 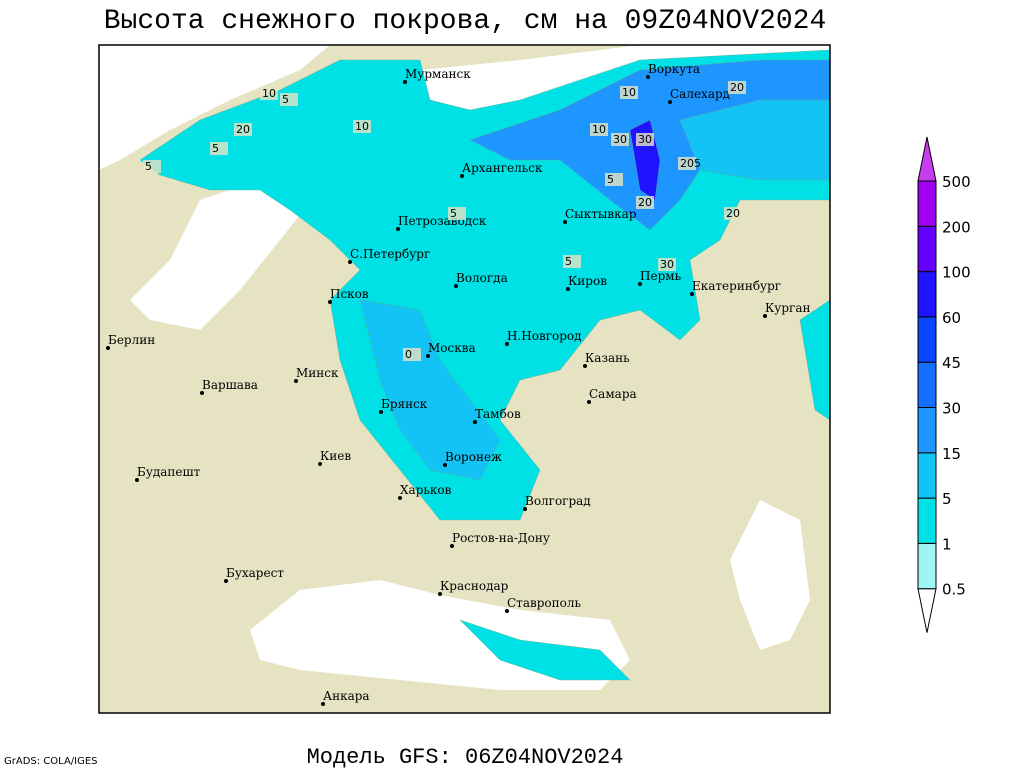 I want to click on contour-label: 0, so click(x=408, y=354).